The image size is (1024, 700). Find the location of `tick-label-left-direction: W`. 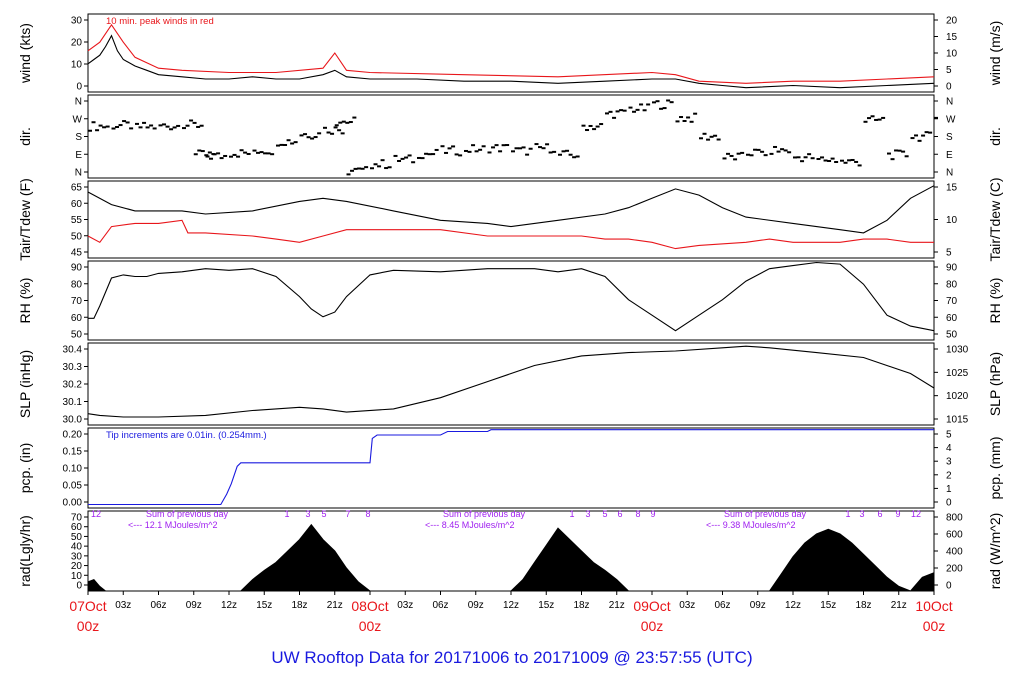

tick-label-left-direction: W is located at coordinates (78, 119).